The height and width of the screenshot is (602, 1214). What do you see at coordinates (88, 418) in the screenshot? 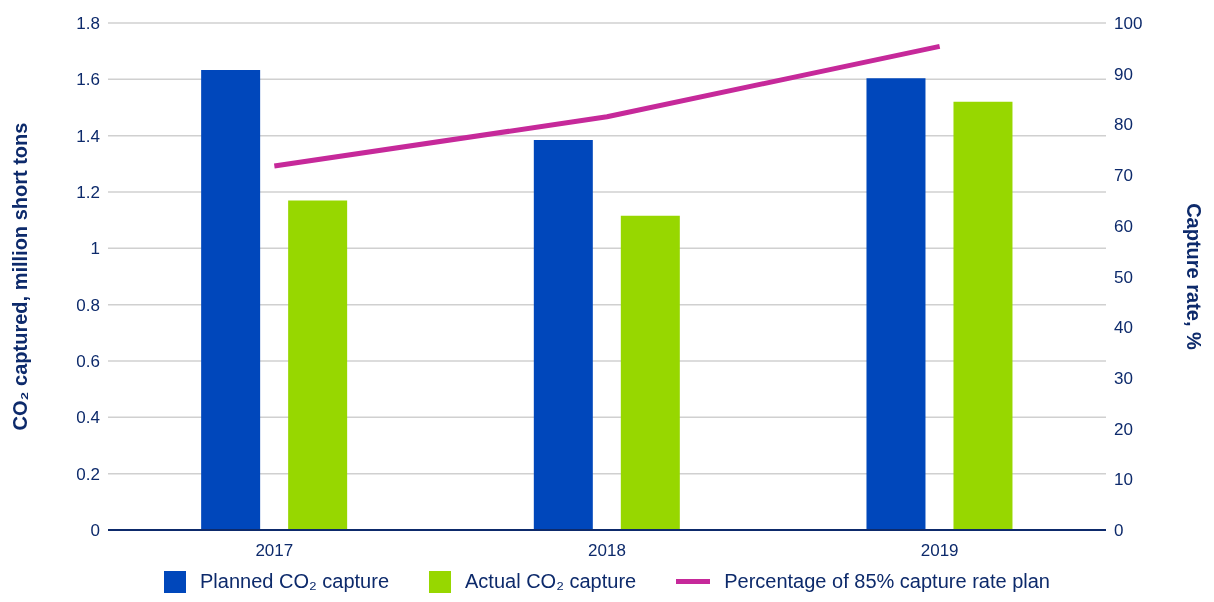
I see `y-tick-label: 0.4` at bounding box center [88, 418].